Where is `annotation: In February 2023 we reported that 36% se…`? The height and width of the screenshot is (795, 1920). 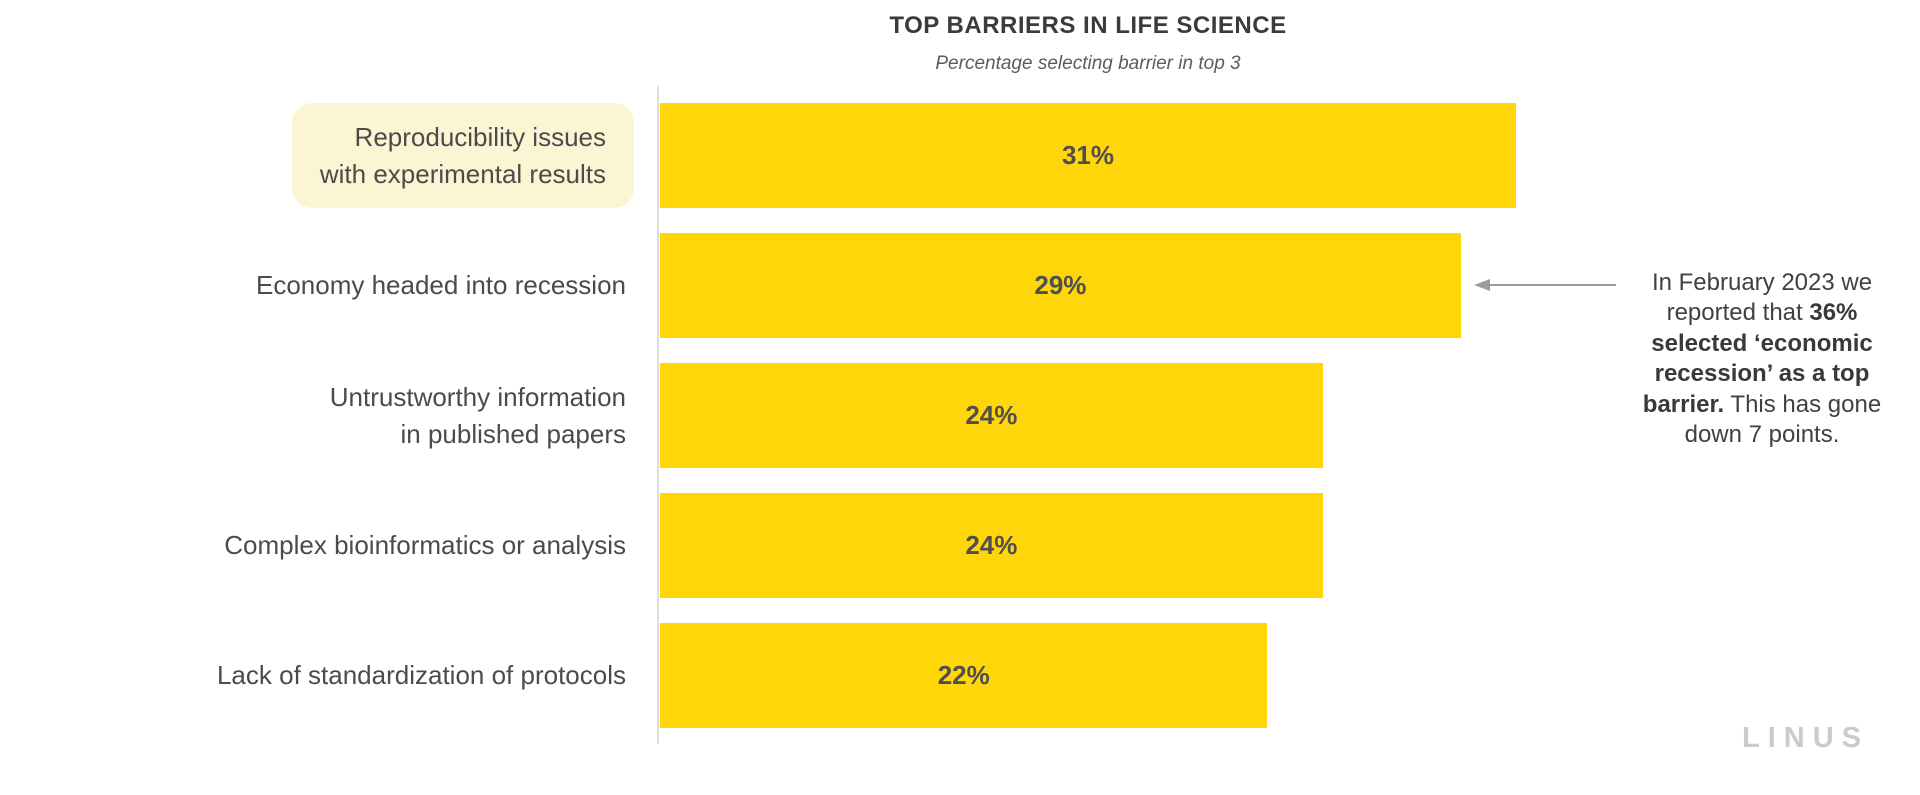
annotation: In February 2023 we reported that 36% se… is located at coordinates (1762, 359).